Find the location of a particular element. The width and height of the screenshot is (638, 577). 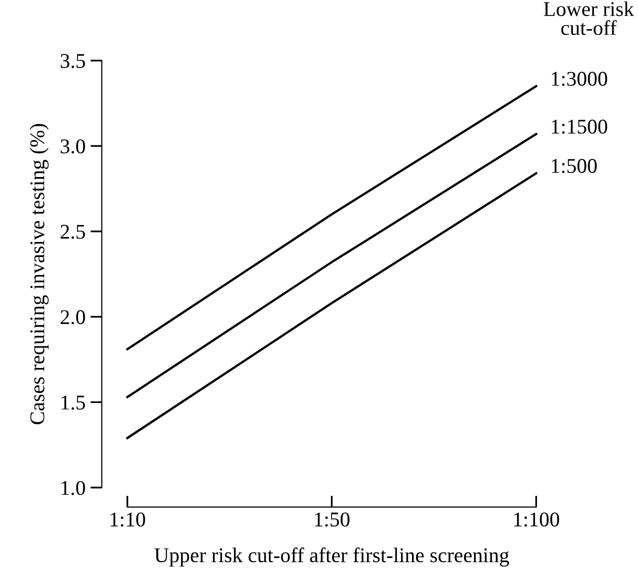

series-label: 1:3000 is located at coordinates (580, 79).